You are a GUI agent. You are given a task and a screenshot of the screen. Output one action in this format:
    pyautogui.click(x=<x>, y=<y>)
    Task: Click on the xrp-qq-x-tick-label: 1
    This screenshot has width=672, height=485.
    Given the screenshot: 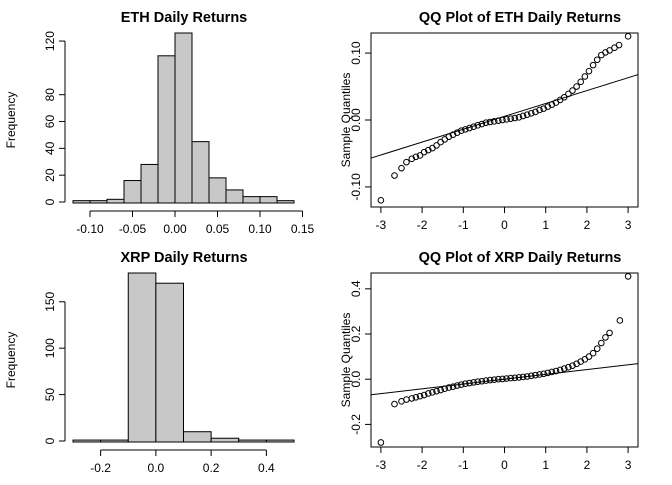 What is the action you would take?
    pyautogui.click(x=545, y=465)
    